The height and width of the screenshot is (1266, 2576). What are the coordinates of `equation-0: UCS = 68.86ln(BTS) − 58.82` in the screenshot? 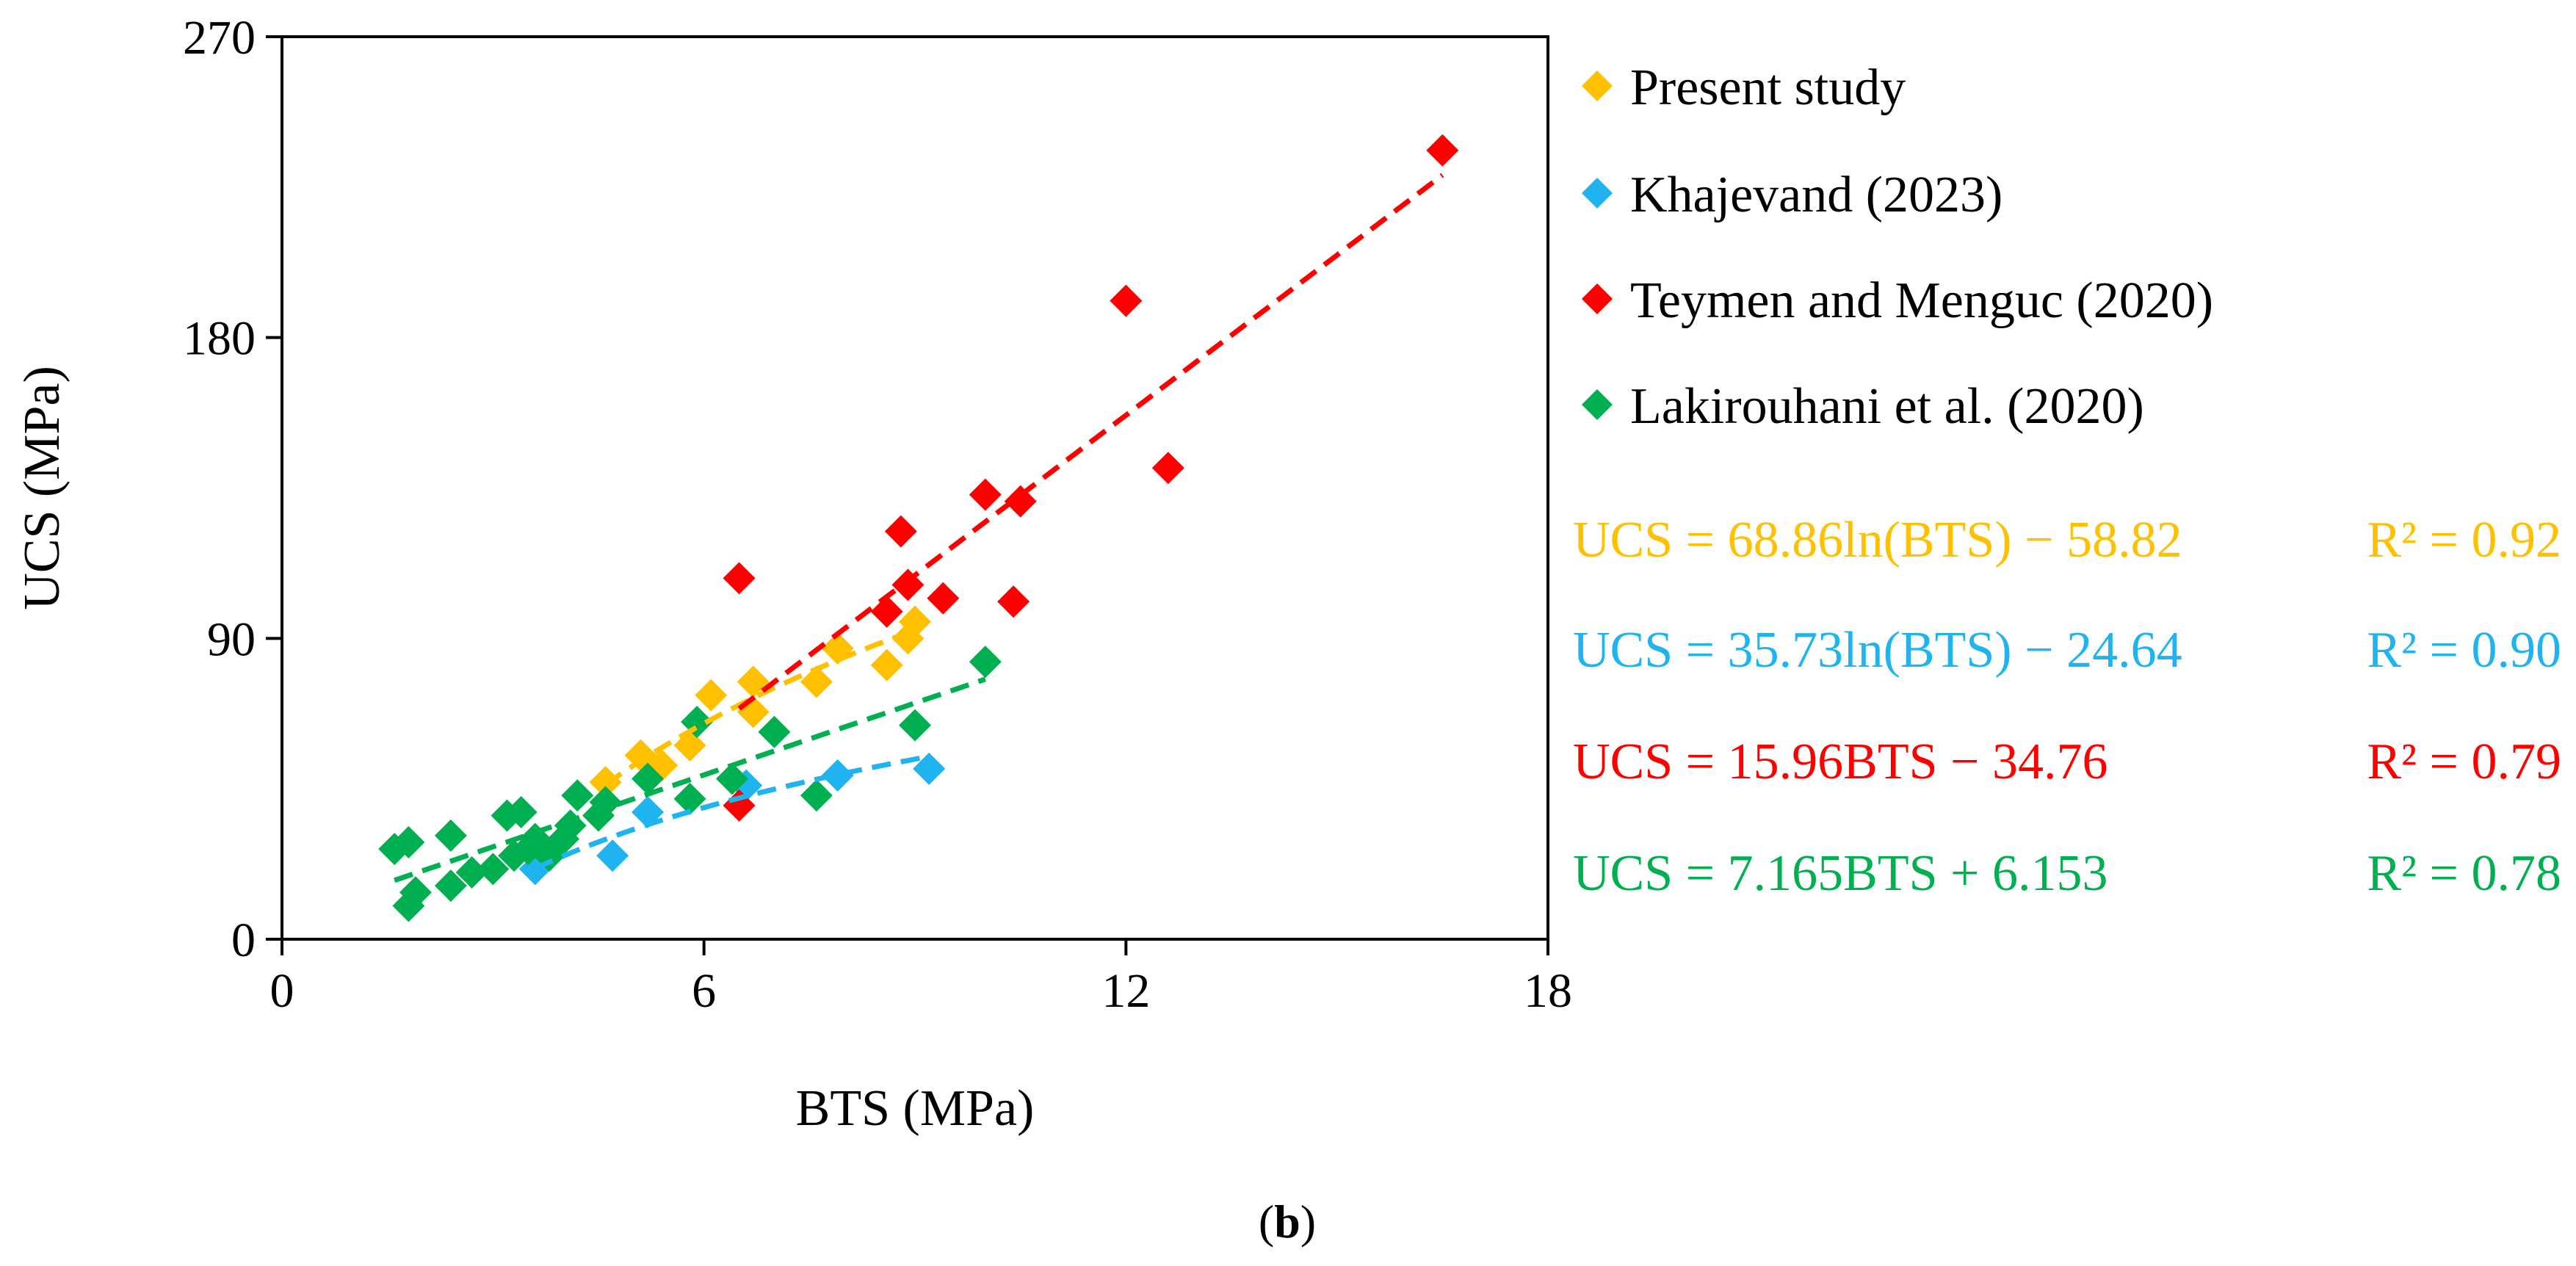 It's located at (1877, 540).